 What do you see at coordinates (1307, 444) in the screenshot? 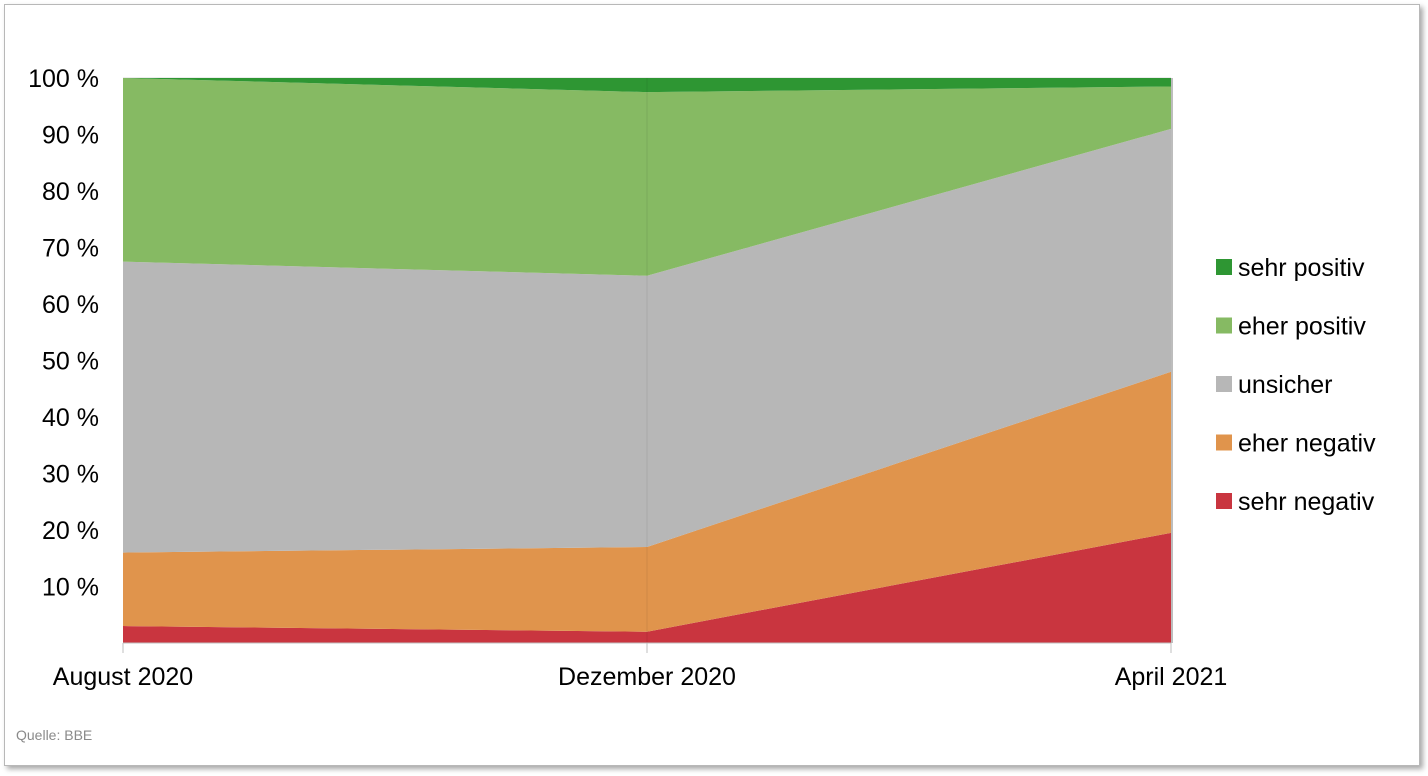
I see `legend-label: eher negativ` at bounding box center [1307, 444].